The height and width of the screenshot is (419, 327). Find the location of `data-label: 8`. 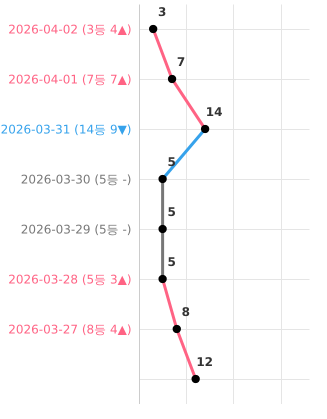

data-label: 8 is located at coordinates (186, 312).